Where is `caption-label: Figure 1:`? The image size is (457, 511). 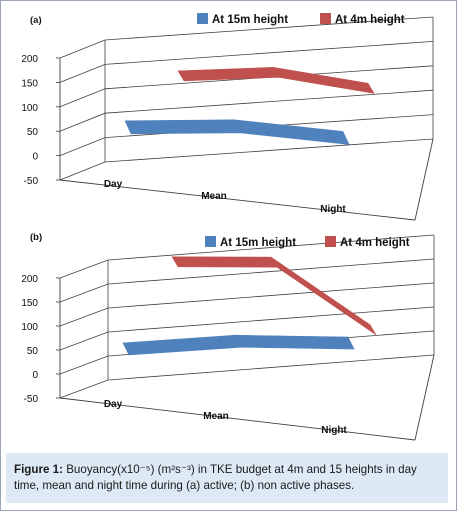 caption-label: Figure 1: is located at coordinates (38, 469).